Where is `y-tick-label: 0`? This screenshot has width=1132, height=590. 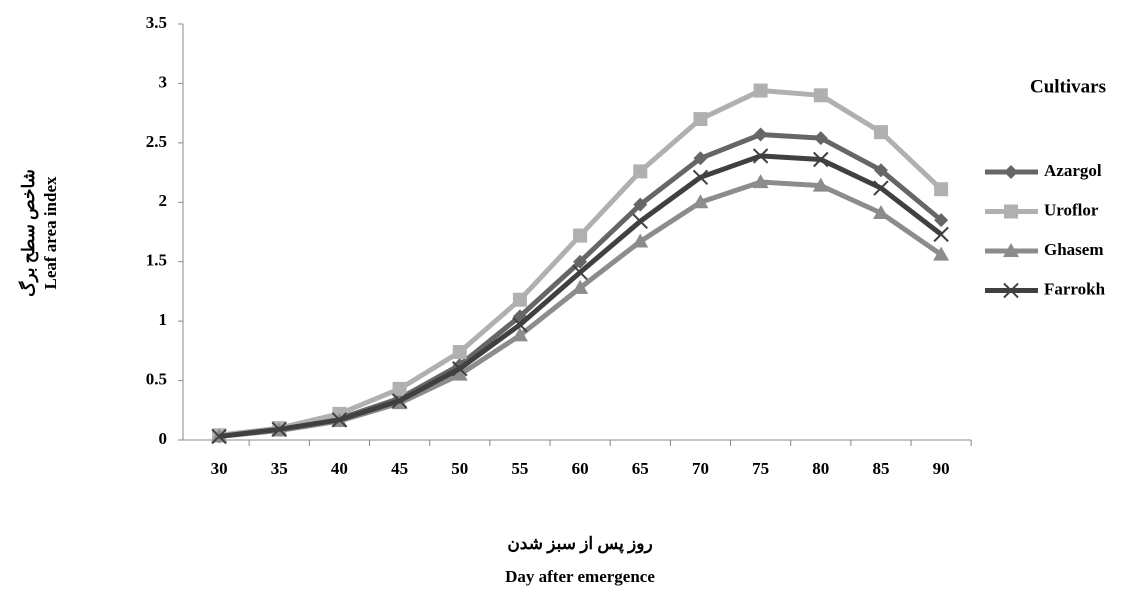
y-tick-label: 0 is located at coordinates (163, 438).